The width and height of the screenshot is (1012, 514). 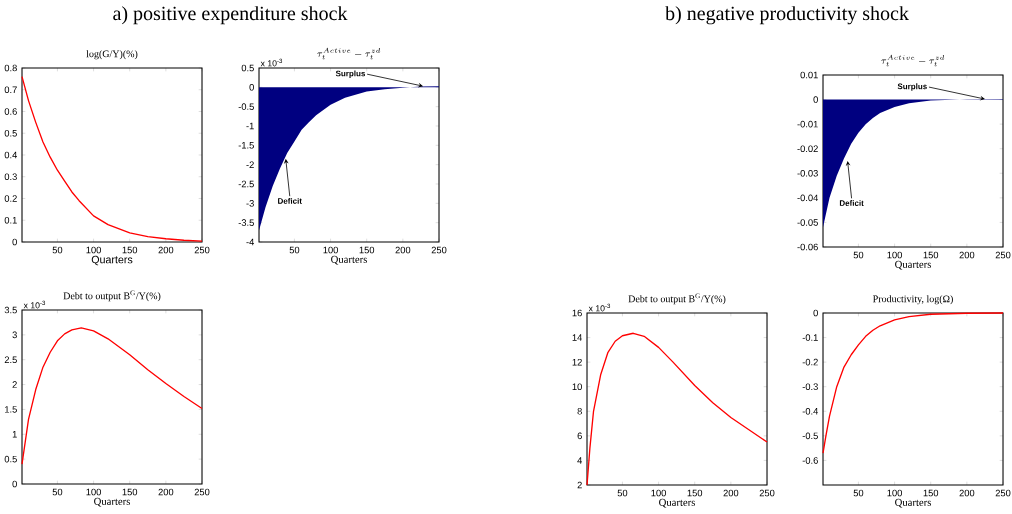 I want to click on y-tick-label: -2, so click(x=250, y=164).